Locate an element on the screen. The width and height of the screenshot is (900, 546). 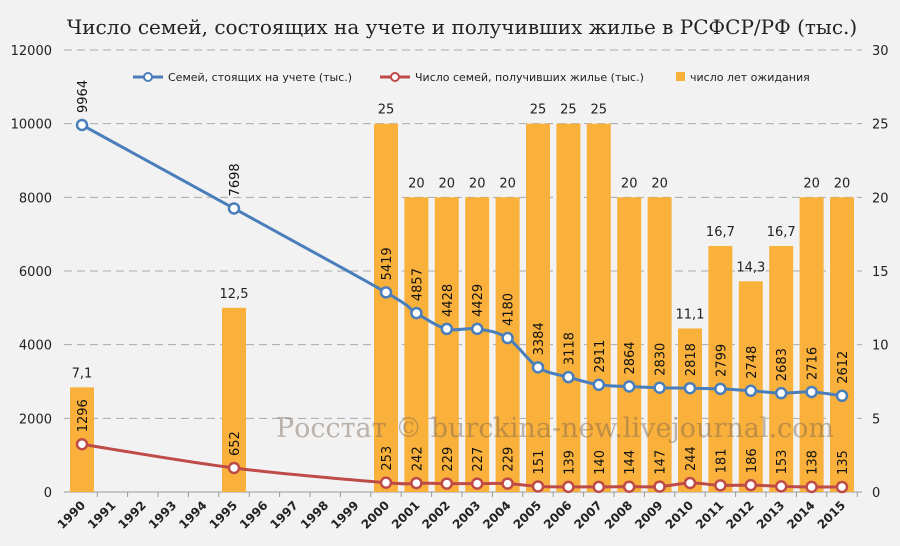
left-tick-label: 4000 is located at coordinates (35, 346).